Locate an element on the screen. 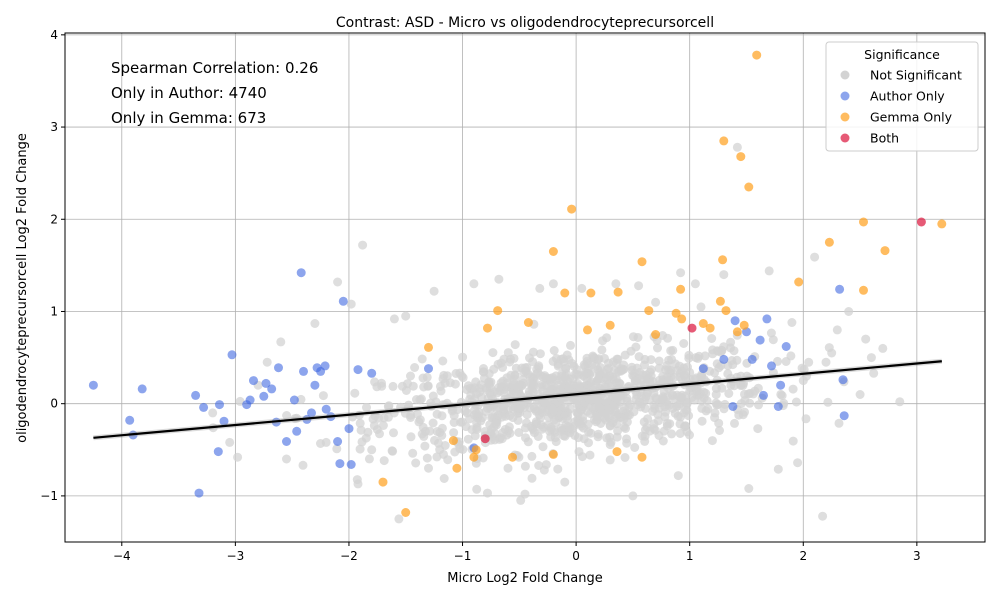 This screenshot has height=600, width=1000. legend-box is located at coordinates (902, 96).